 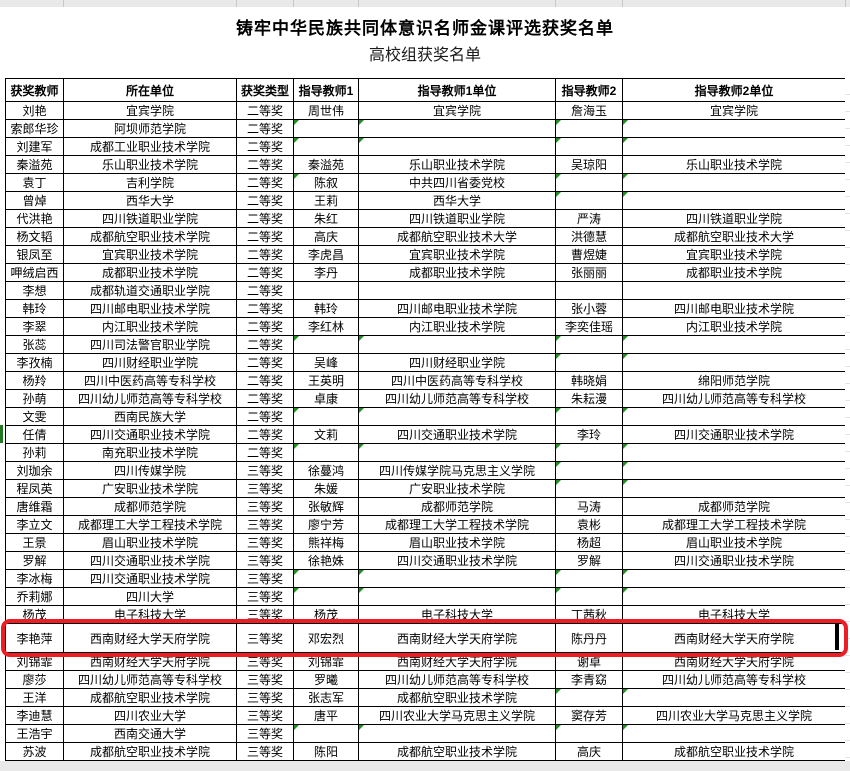 I want to click on cell: 李奕佳瑶, so click(x=589, y=326).